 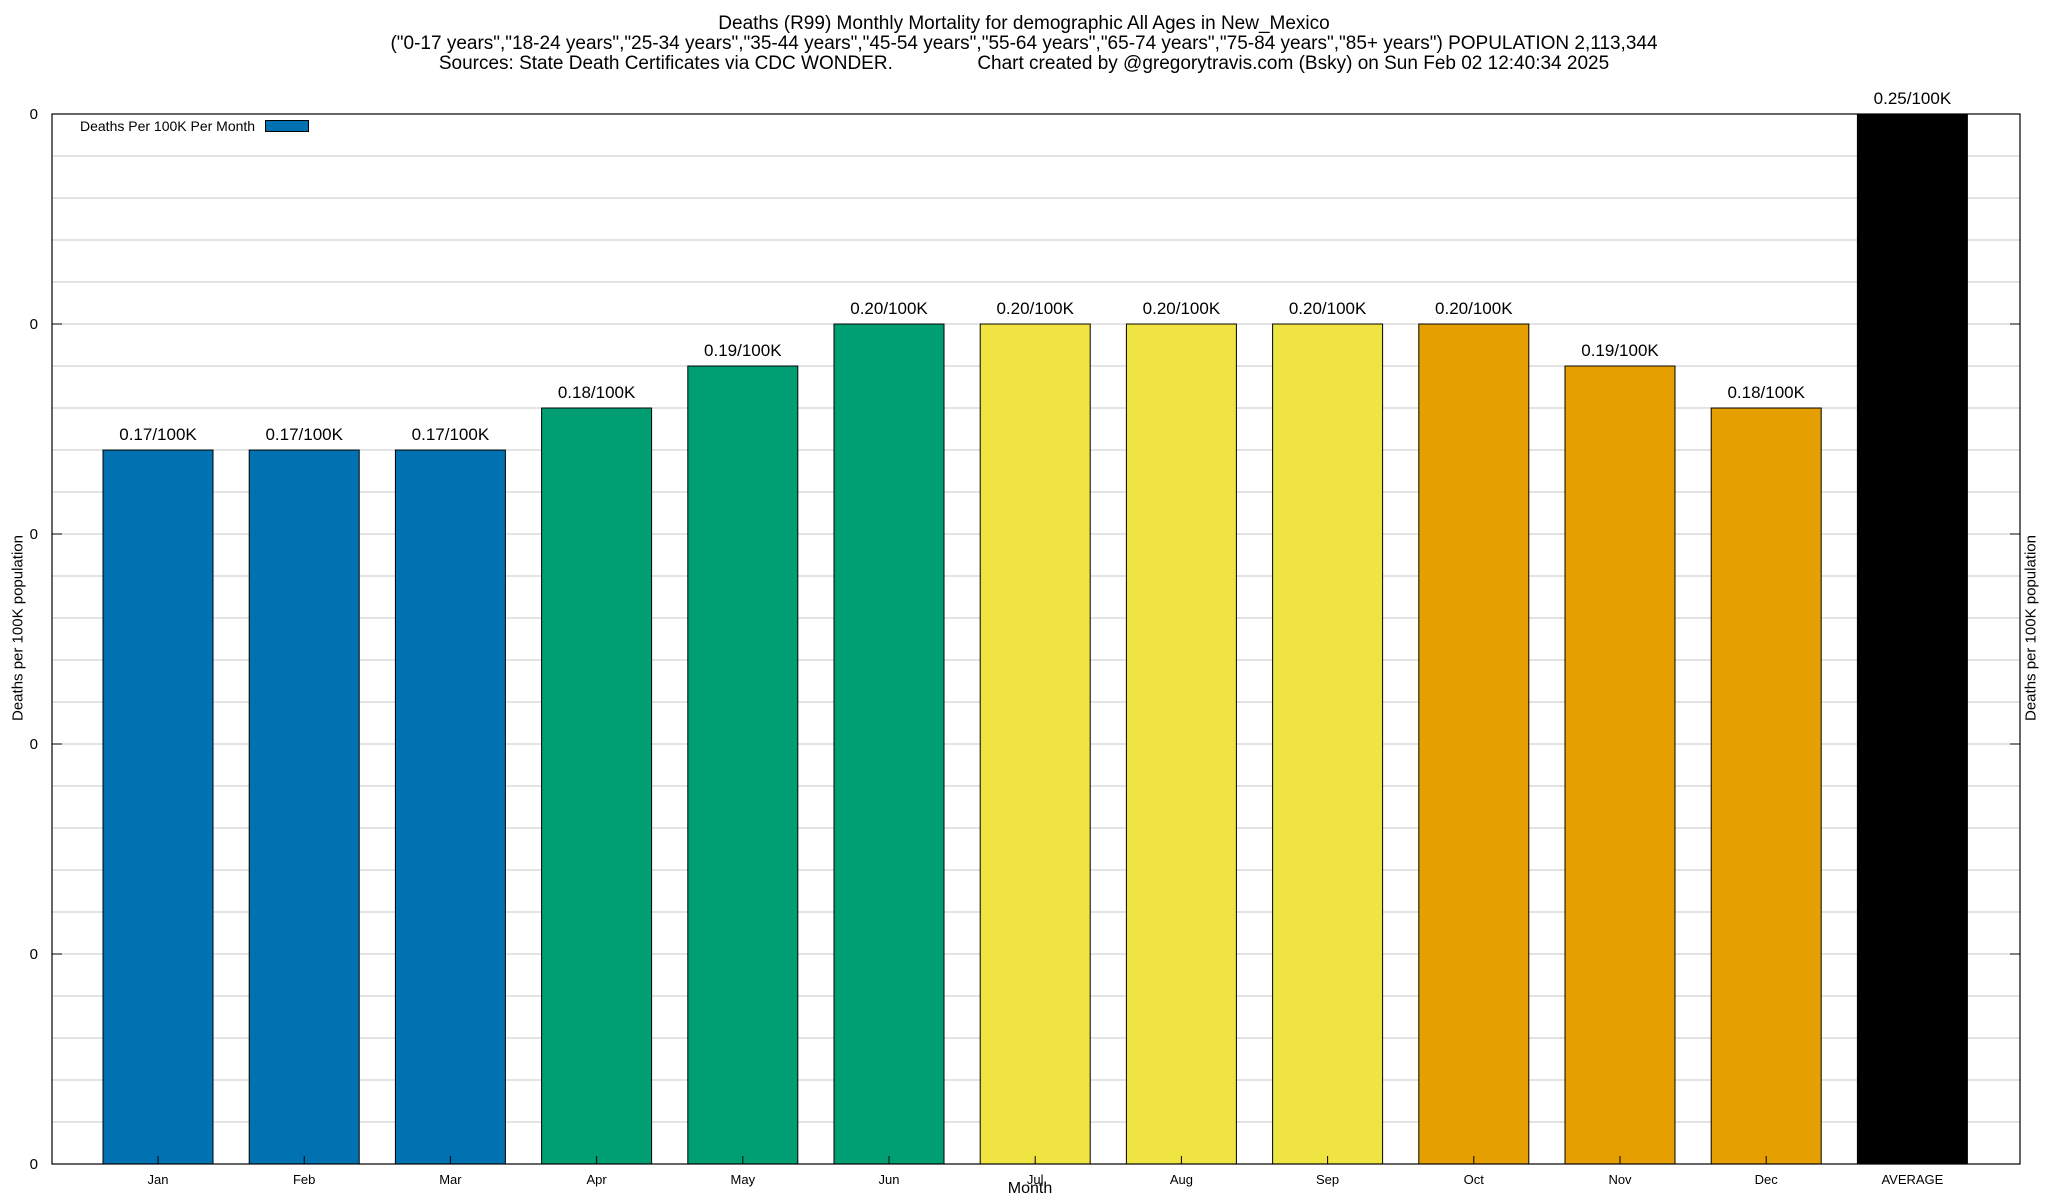 What do you see at coordinates (889, 744) in the screenshot?
I see `bar-jun` at bounding box center [889, 744].